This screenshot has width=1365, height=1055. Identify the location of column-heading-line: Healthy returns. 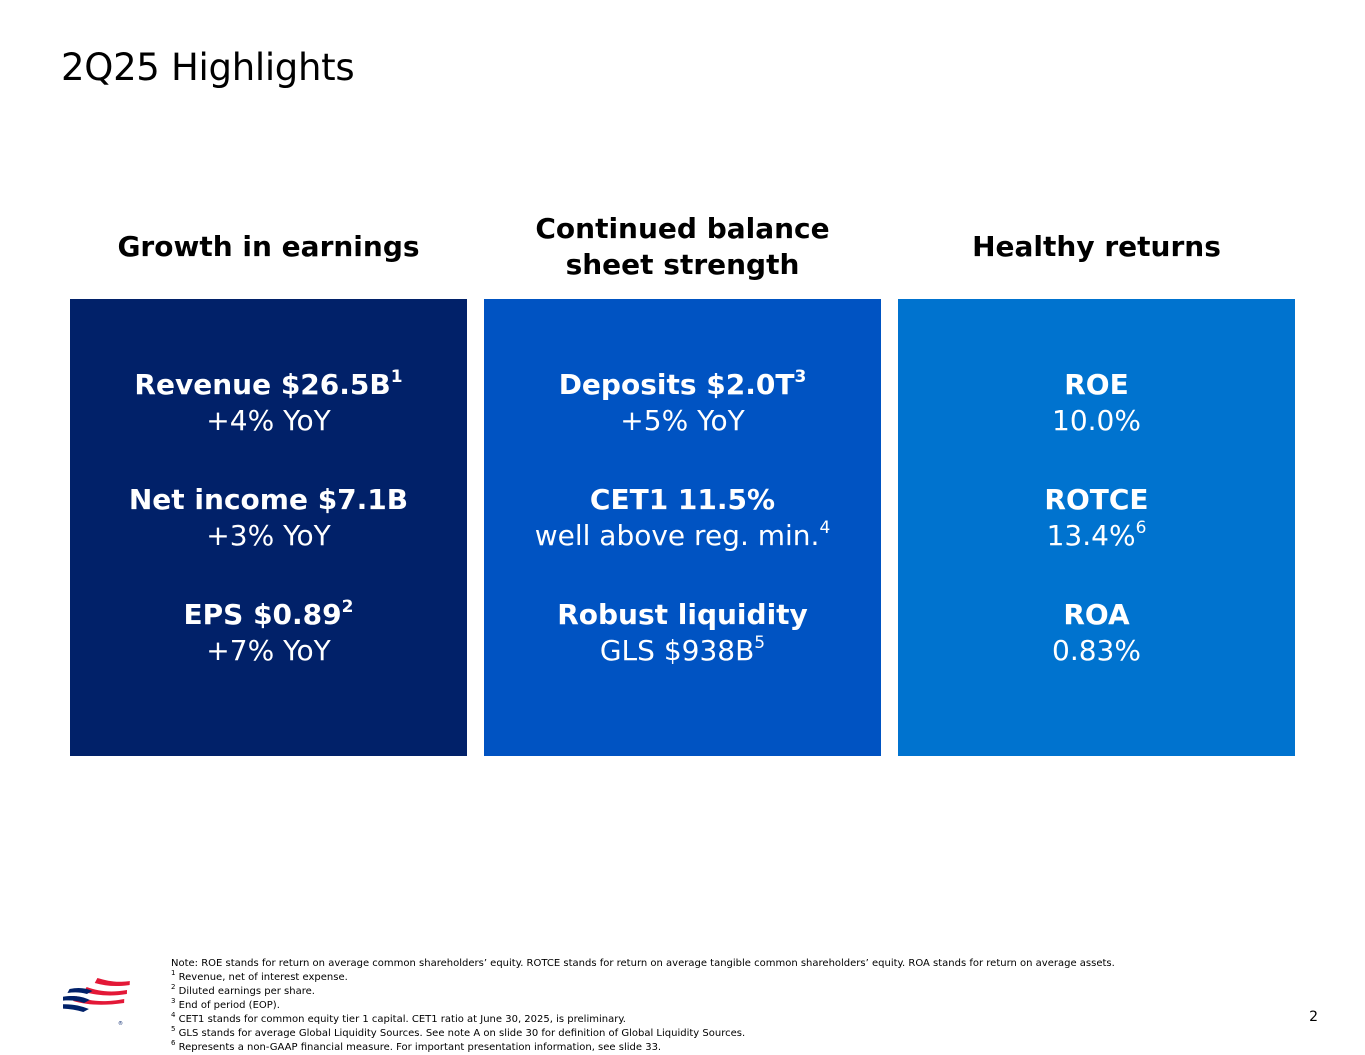
(1096, 246).